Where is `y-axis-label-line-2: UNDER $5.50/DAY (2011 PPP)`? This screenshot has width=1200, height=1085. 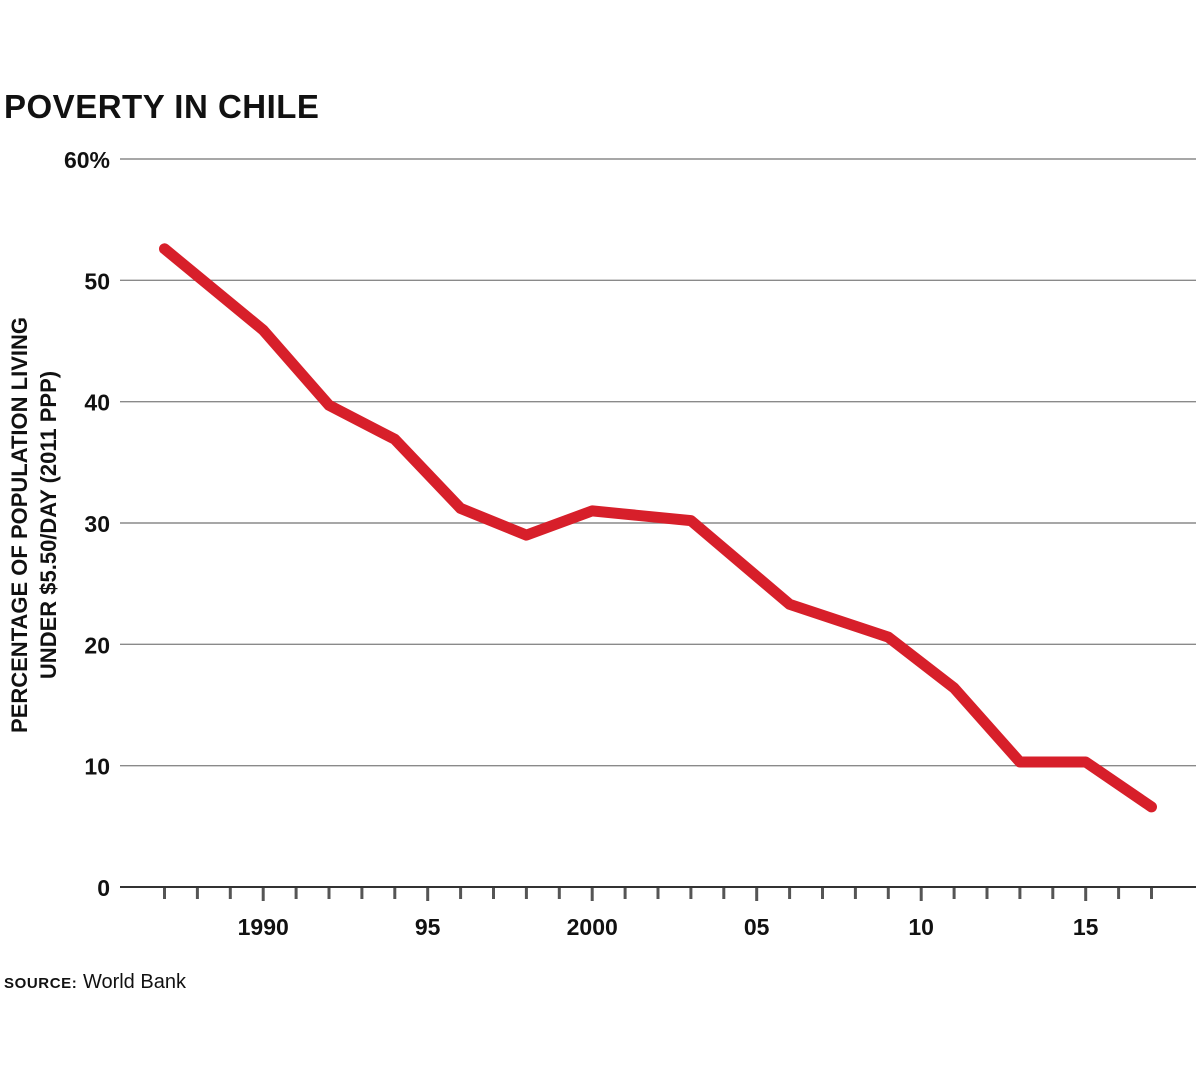
y-axis-label-line-2: UNDER $5.50/DAY (2011 PPP) is located at coordinates (48, 525).